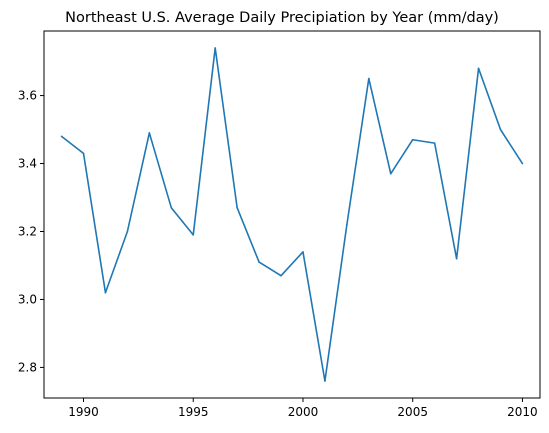  What do you see at coordinates (27, 96) in the screenshot?
I see `y-tick-label: 3.6` at bounding box center [27, 96].